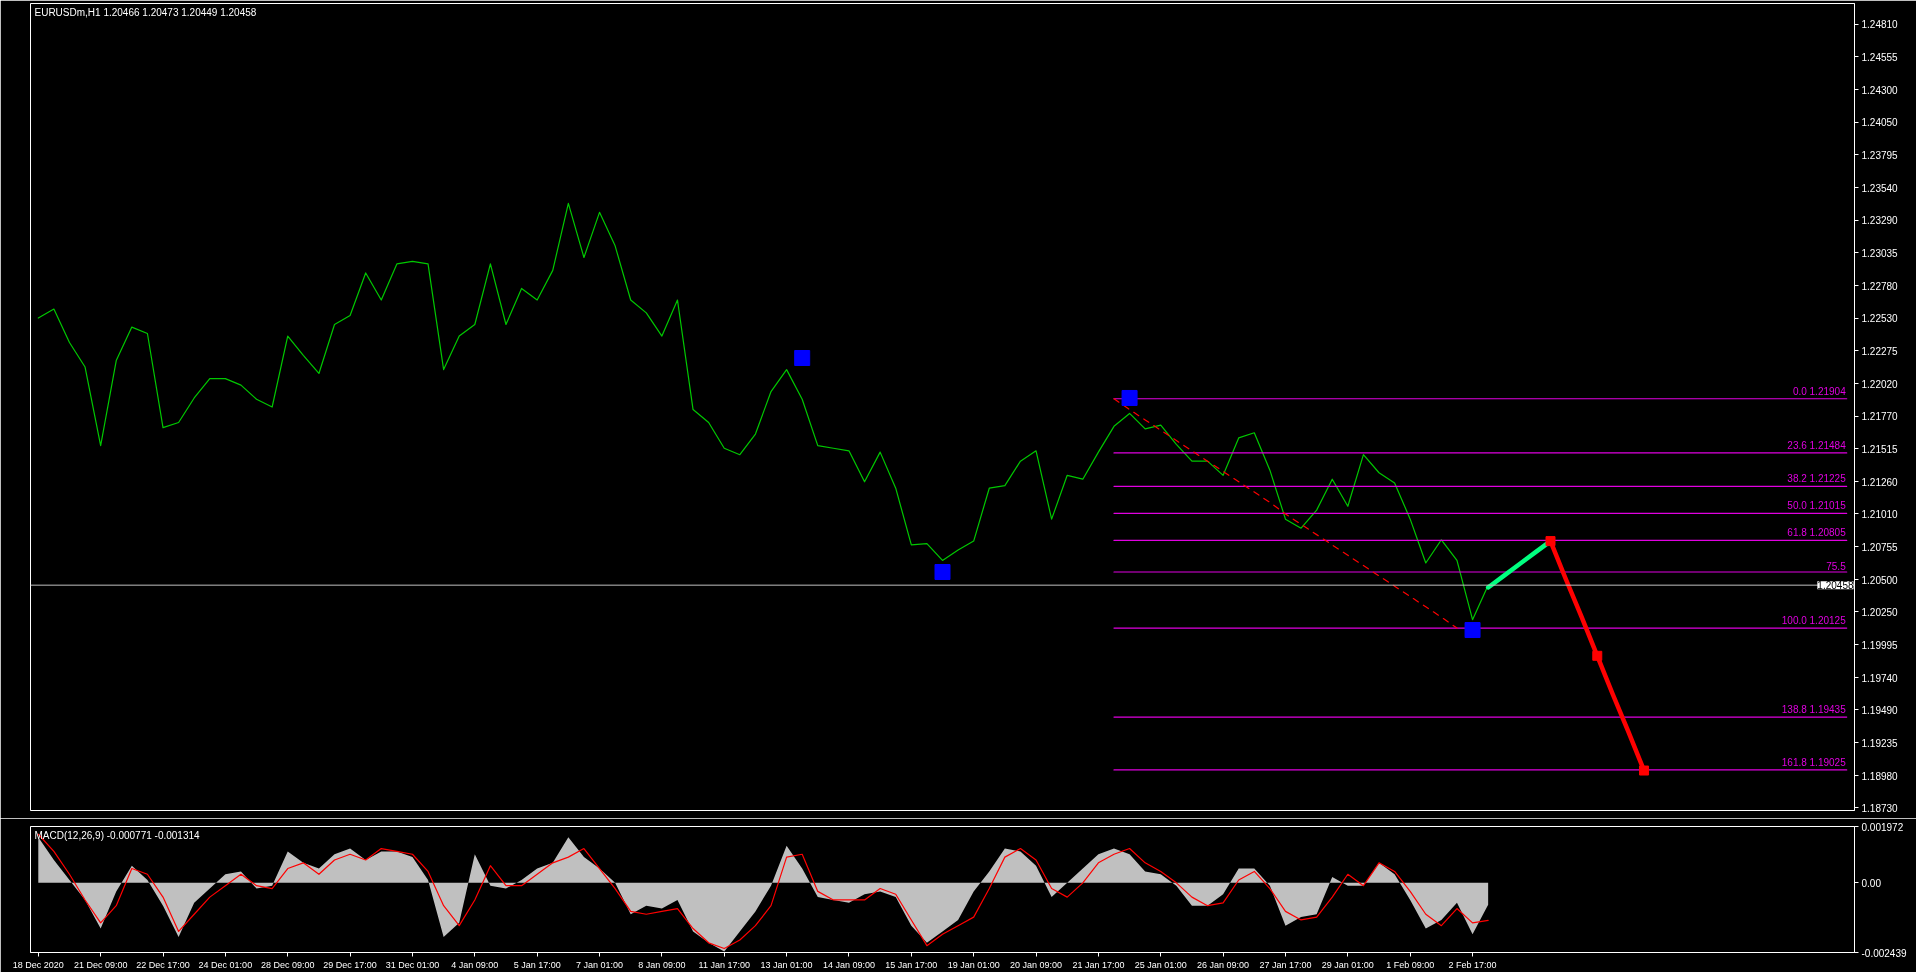 This screenshot has width=1916, height=972. I want to click on y-tick-label: 1.18980, so click(1880, 776).